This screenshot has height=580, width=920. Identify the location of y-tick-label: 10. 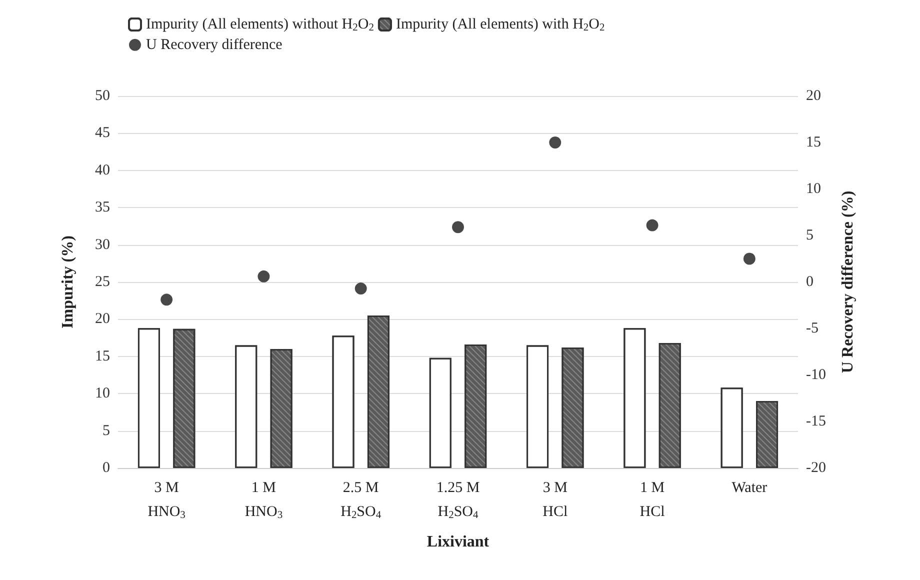
(102, 394).